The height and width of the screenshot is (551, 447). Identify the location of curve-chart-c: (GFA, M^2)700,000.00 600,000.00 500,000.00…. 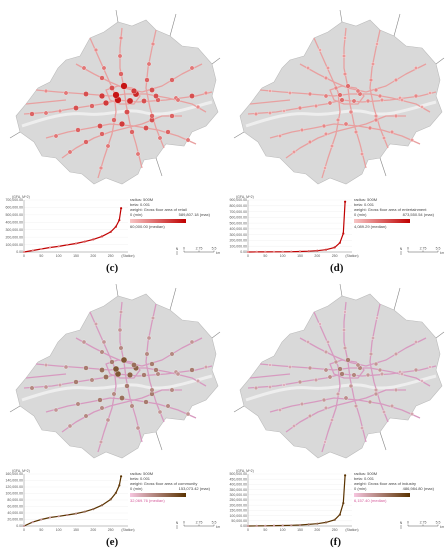
(69, 226).